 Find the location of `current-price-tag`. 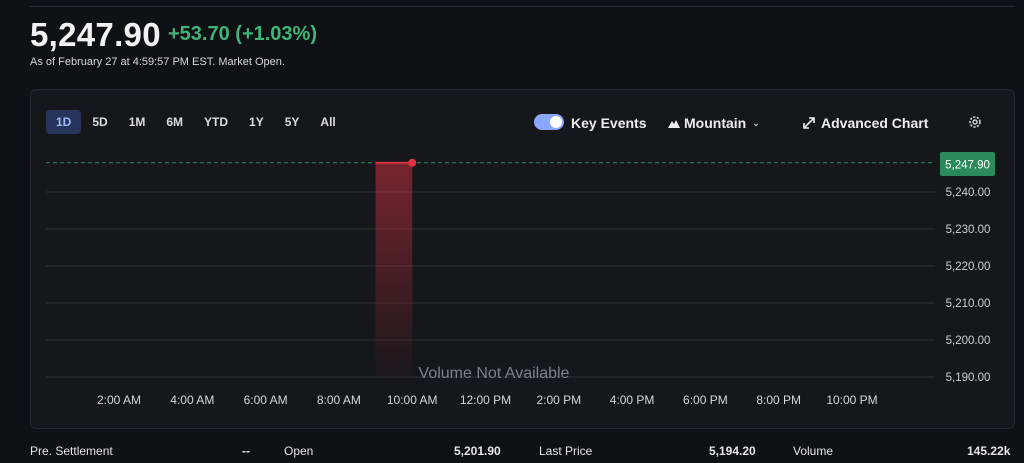

current-price-tag is located at coordinates (967, 164).